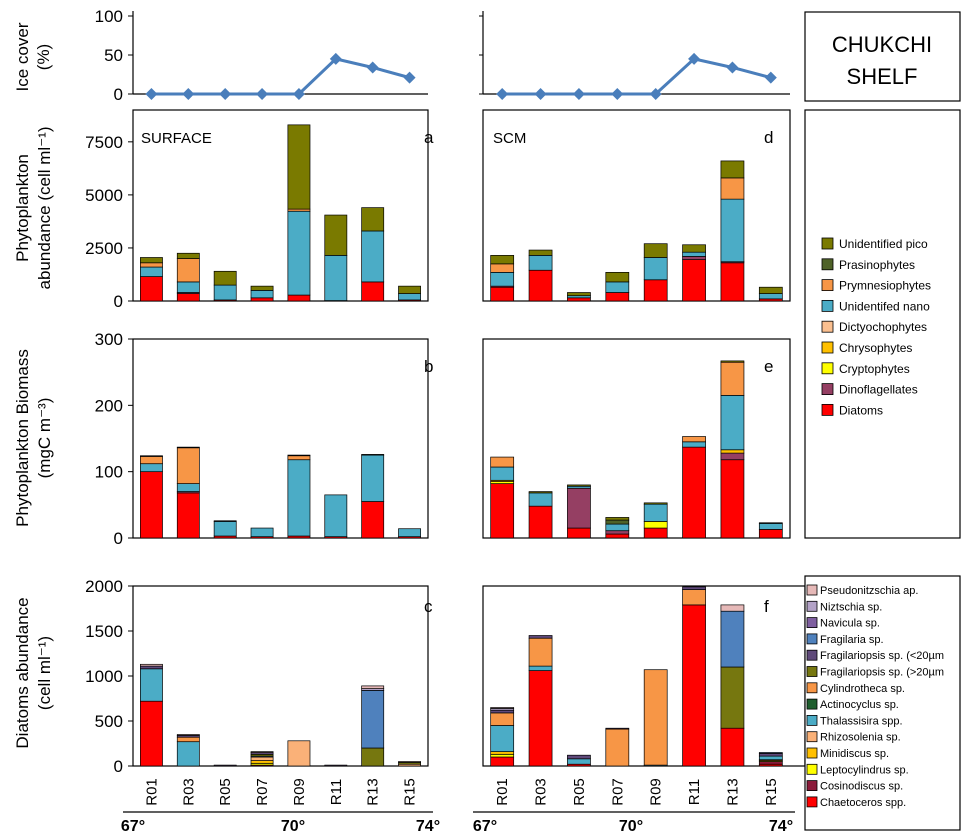 Image resolution: width=966 pixels, height=836 pixels. What do you see at coordinates (655, 533) in the screenshot?
I see `panel-e-bar-R09` at bounding box center [655, 533].